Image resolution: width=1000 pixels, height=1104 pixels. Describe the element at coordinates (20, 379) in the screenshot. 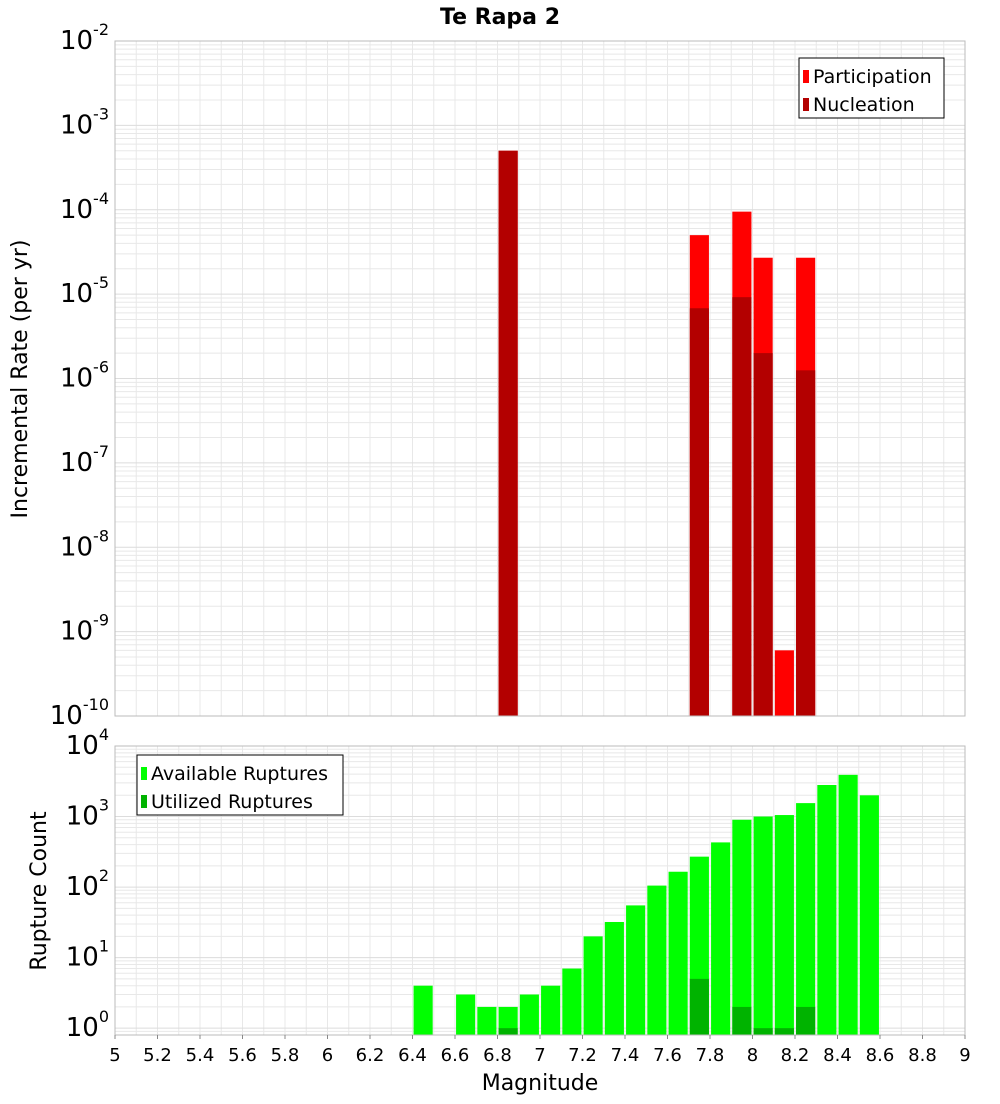

I see `top-y-axis-label: Incremental Rate (per yr)` at that location.